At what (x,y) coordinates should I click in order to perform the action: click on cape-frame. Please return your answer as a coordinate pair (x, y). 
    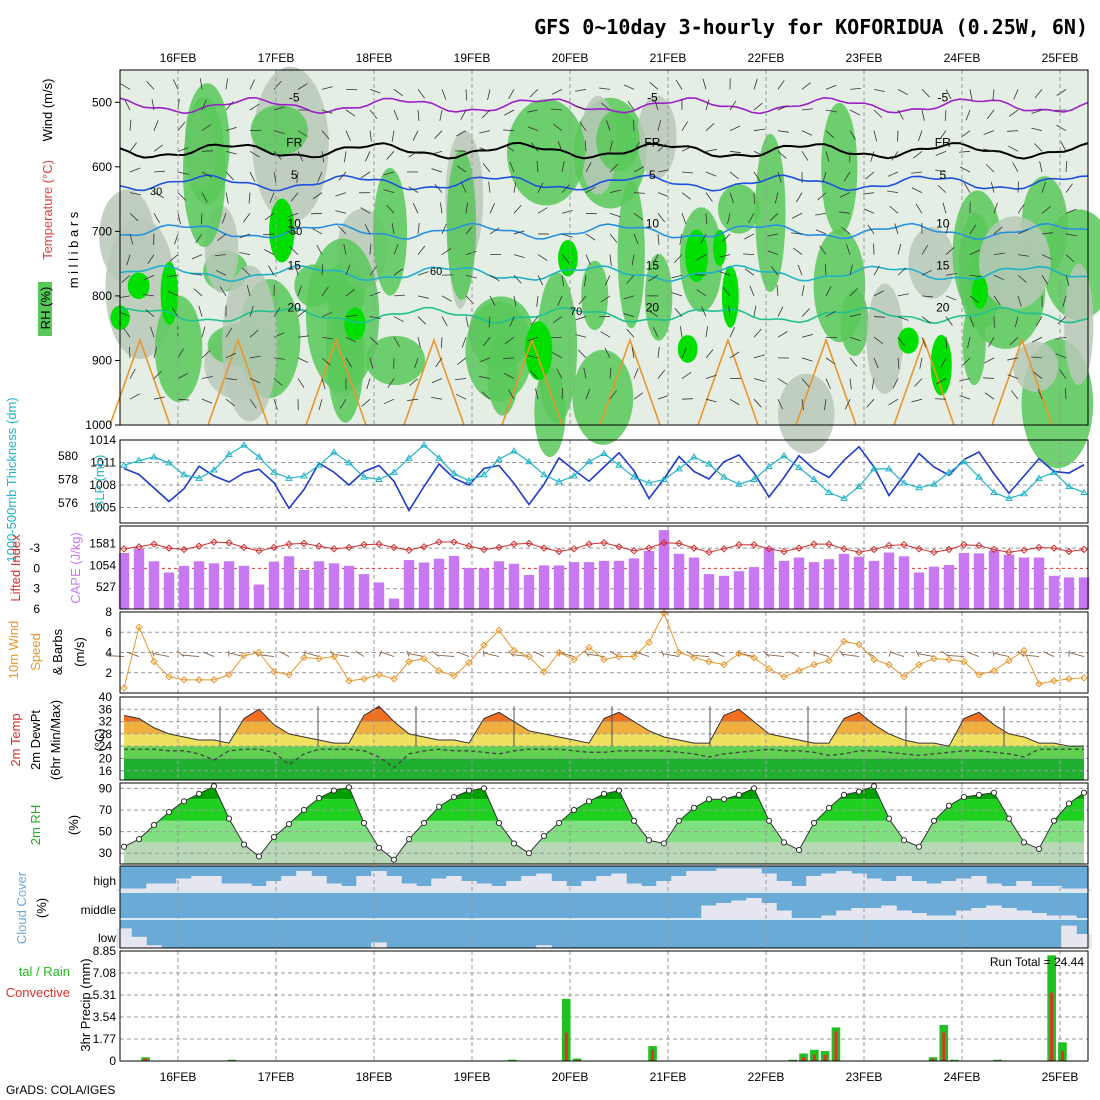
    Looking at the image, I should click on (604, 567).